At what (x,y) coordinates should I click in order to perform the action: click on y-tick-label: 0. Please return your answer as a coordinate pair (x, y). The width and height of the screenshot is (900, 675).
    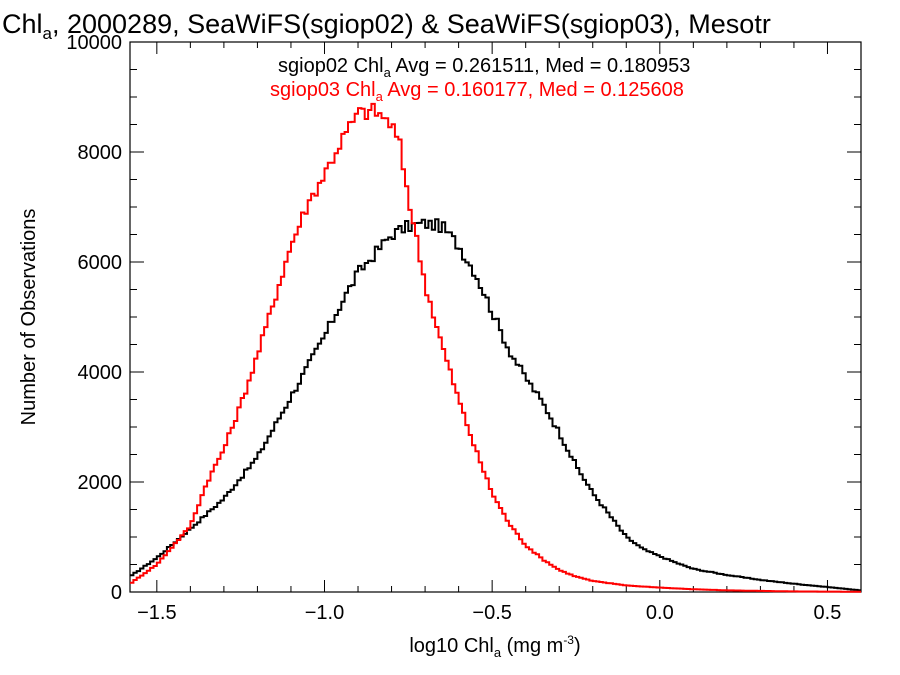
    Looking at the image, I should click on (116, 593).